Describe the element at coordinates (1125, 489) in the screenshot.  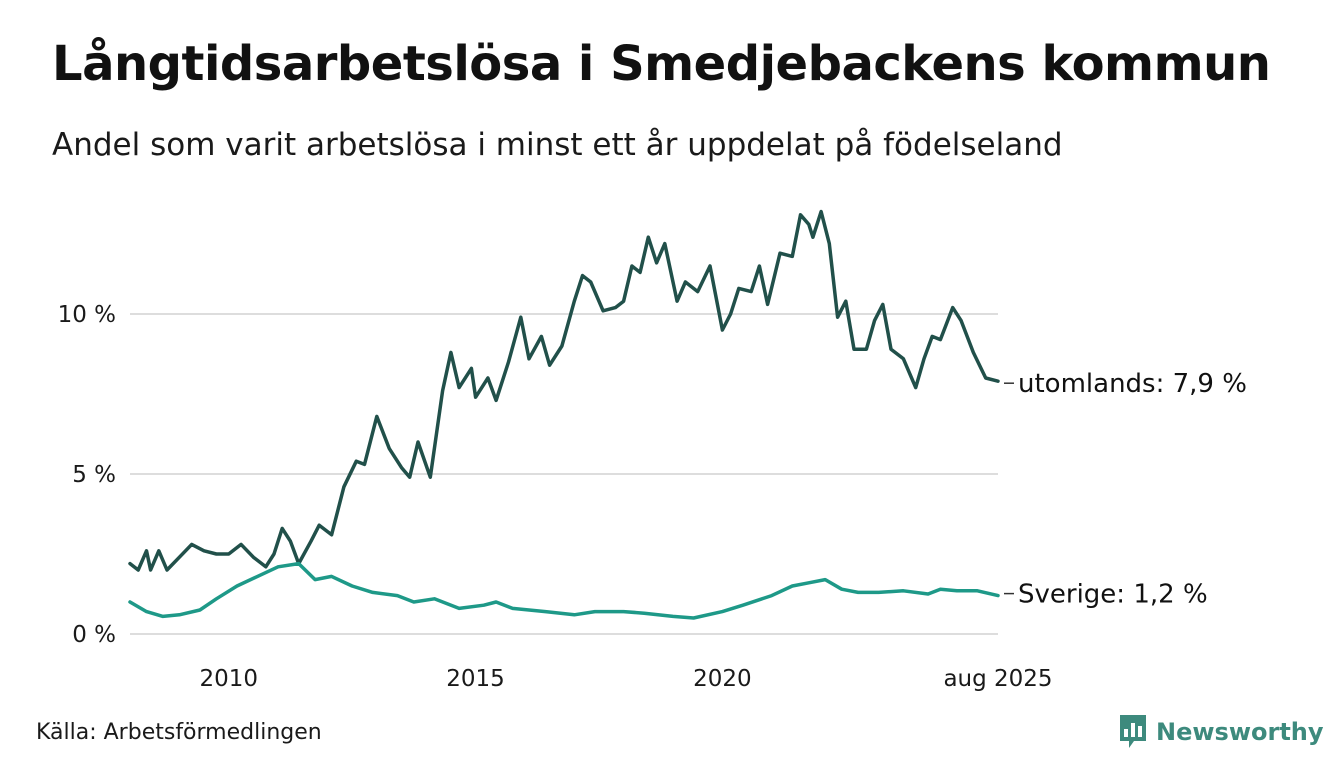
I see `end-labels: utomlands: 7,9 % Sverige: 1,2 %` at that location.